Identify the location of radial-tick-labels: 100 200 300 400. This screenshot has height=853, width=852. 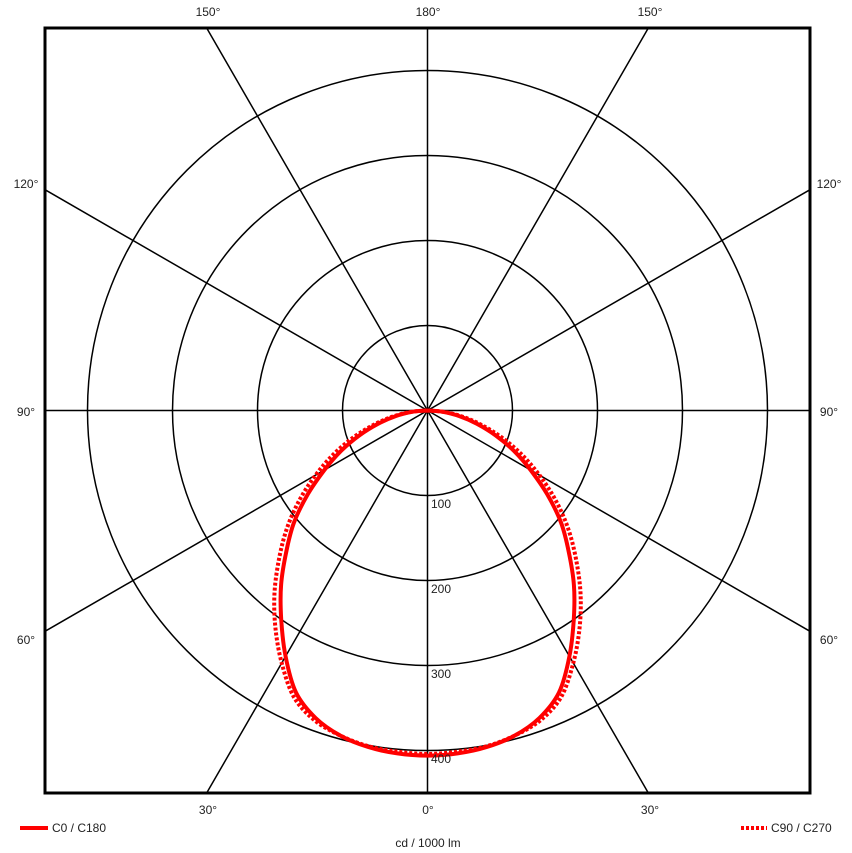
(441, 631).